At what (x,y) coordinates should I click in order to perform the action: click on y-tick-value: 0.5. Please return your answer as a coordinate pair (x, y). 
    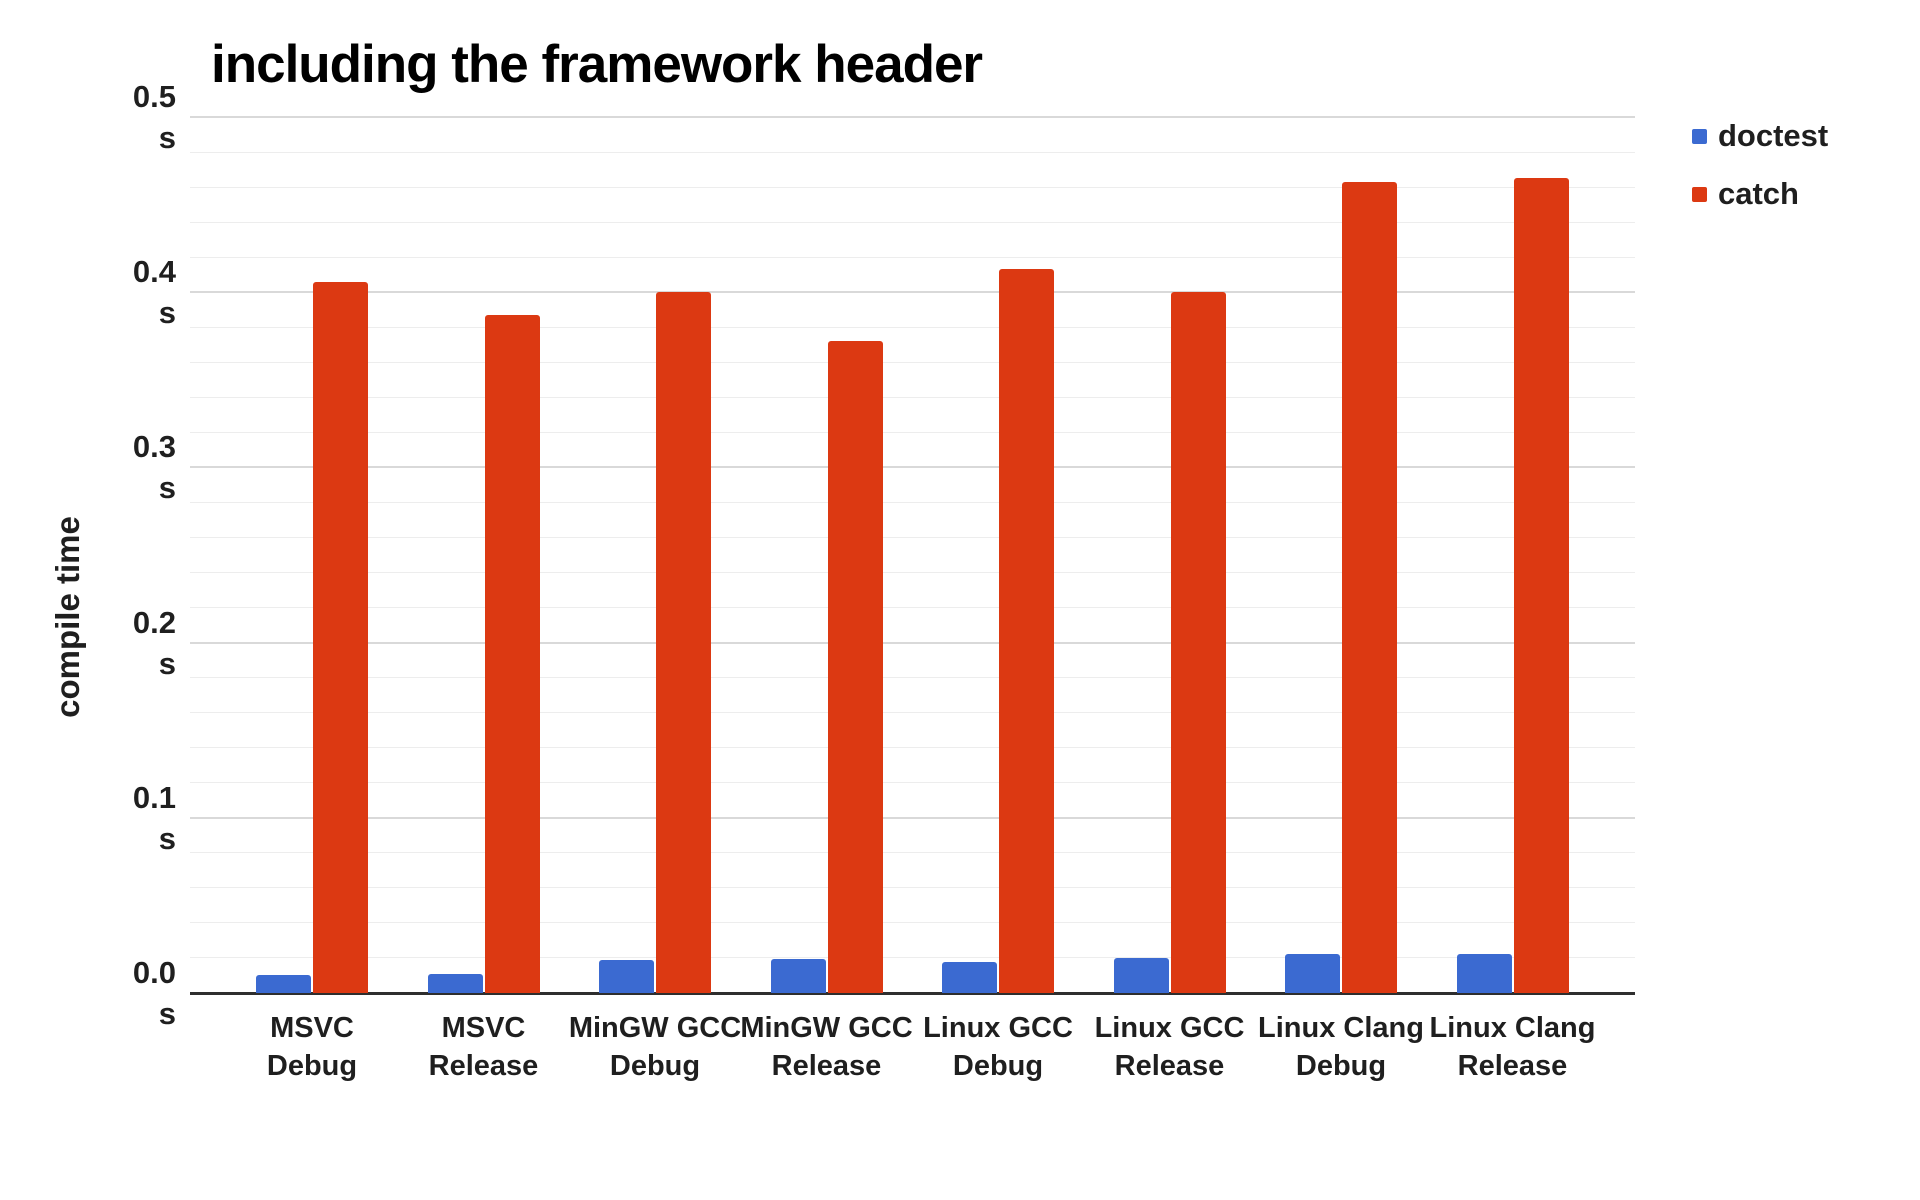
    Looking at the image, I should click on (154, 96).